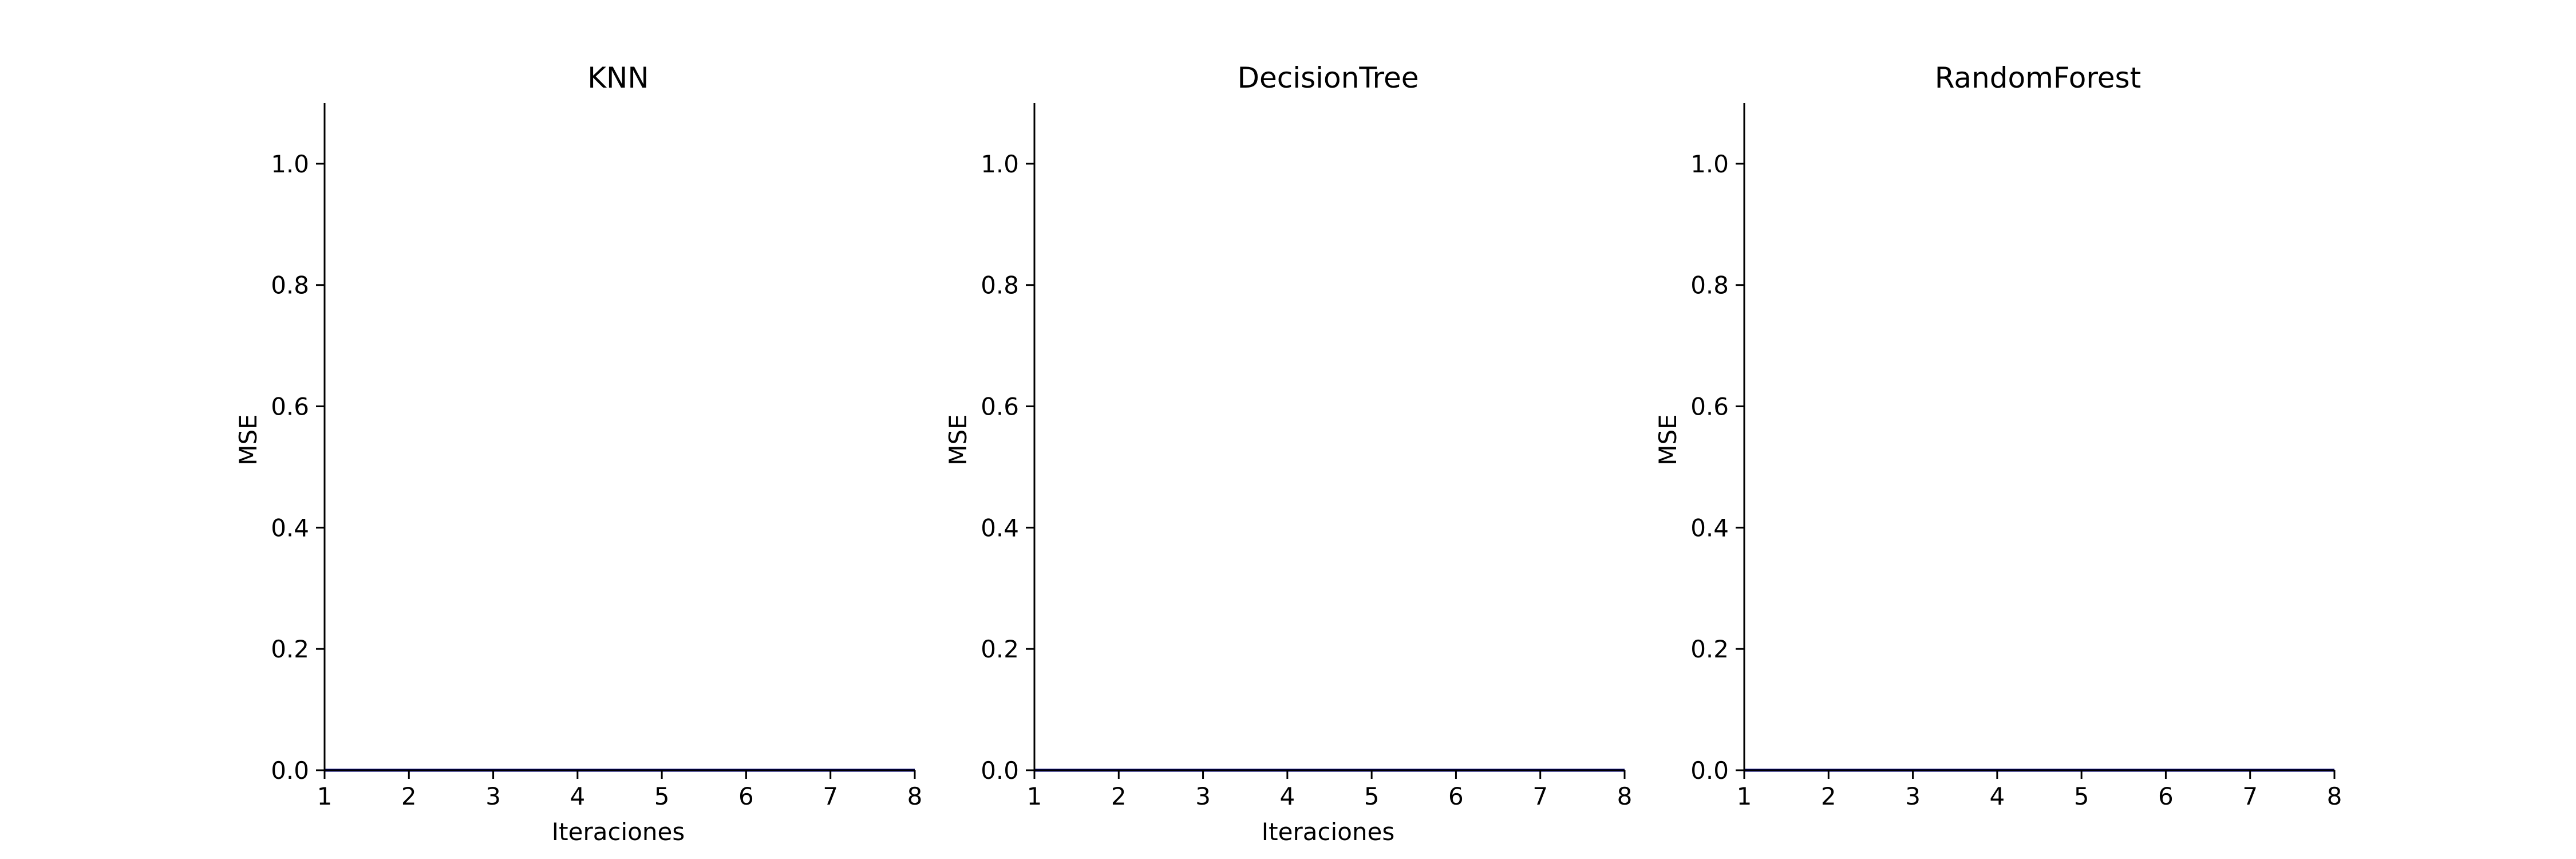 The width and height of the screenshot is (2576, 859). Describe the element at coordinates (2038, 77) in the screenshot. I see `subplot-title: RandomForest` at that location.